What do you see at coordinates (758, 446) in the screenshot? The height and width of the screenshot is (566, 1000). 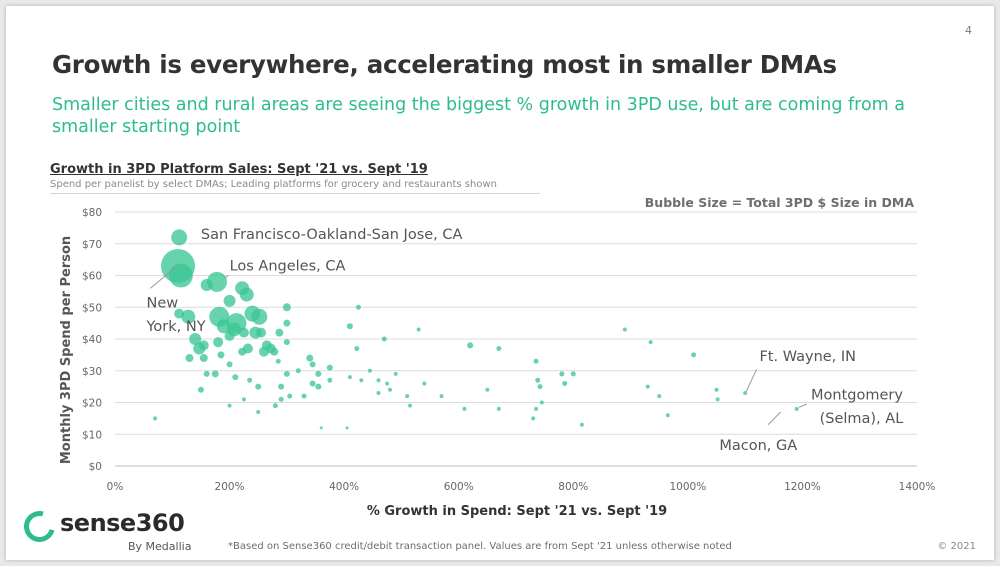 I see `point-annotation: Macon, GA` at bounding box center [758, 446].